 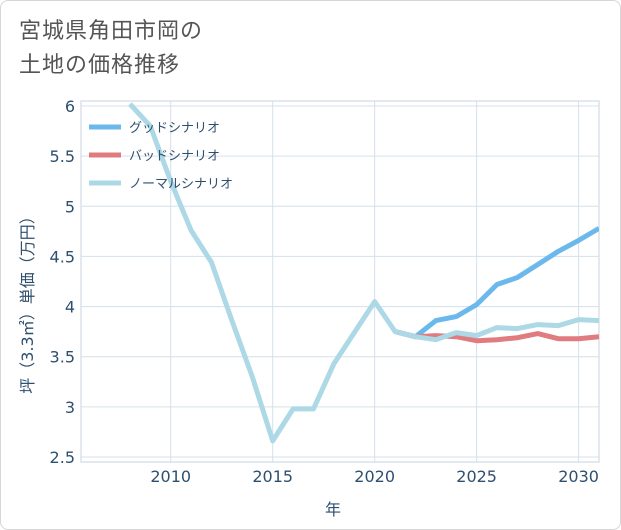 I want to click on x-tick-label: 2015, so click(x=272, y=476).